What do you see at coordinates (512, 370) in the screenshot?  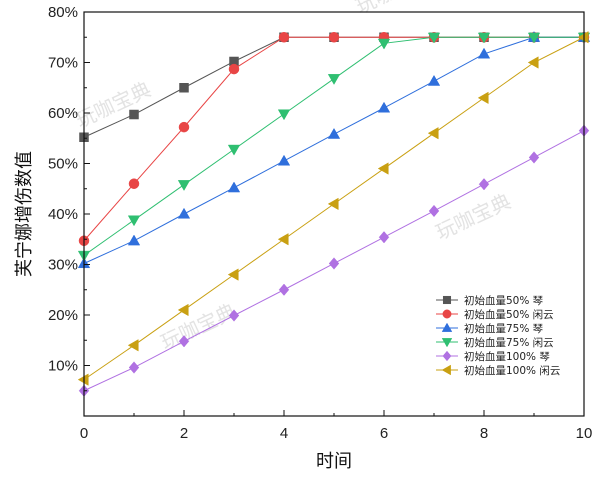 I see `legend-label: 初始血量100% 闲云` at bounding box center [512, 370].